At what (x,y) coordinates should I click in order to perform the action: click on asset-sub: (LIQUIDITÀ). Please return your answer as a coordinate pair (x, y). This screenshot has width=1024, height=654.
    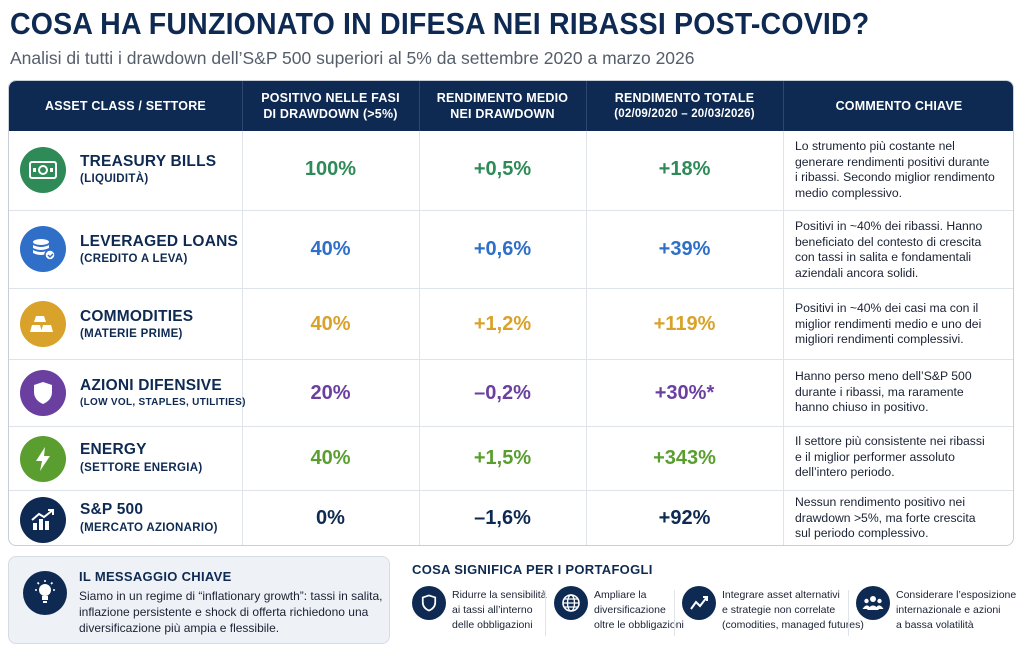
    Looking at the image, I should click on (114, 179).